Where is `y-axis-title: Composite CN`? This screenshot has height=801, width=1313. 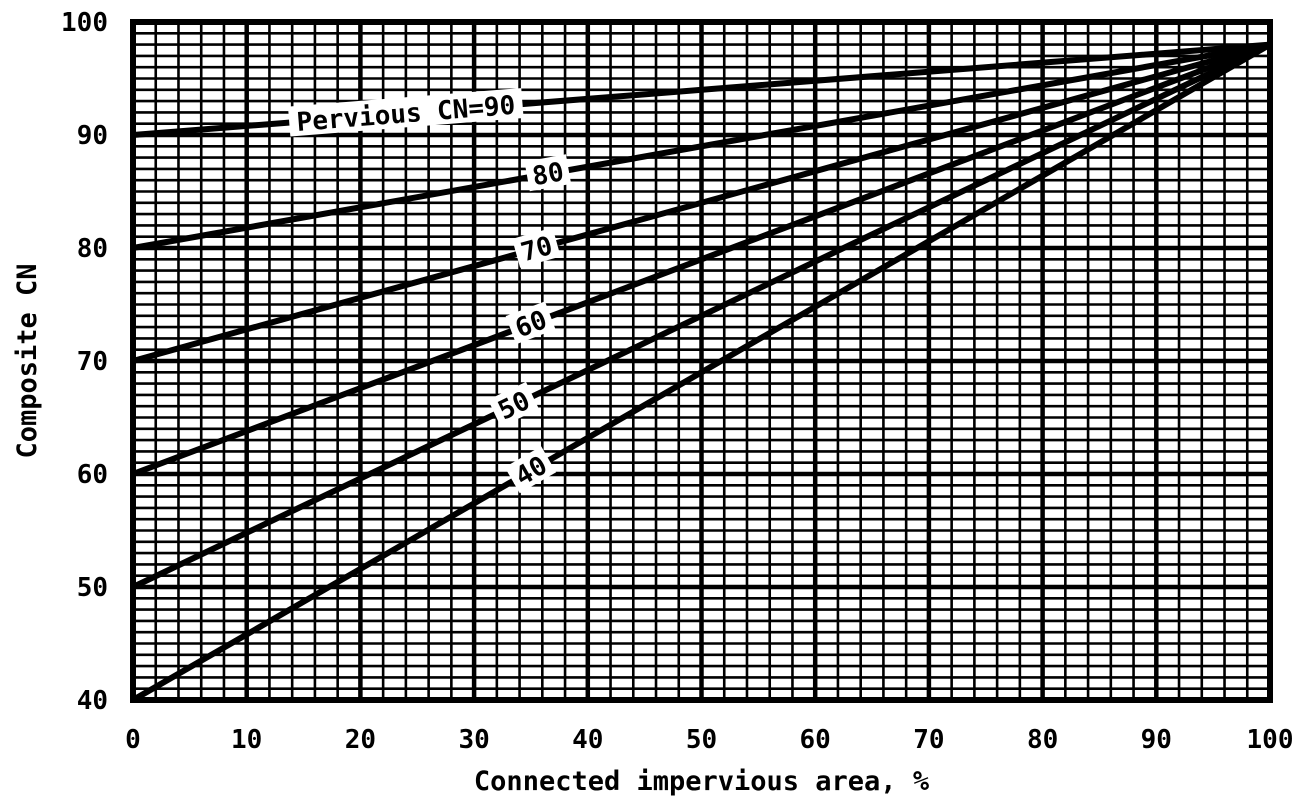
y-axis-title: Composite CN is located at coordinates (27, 360).